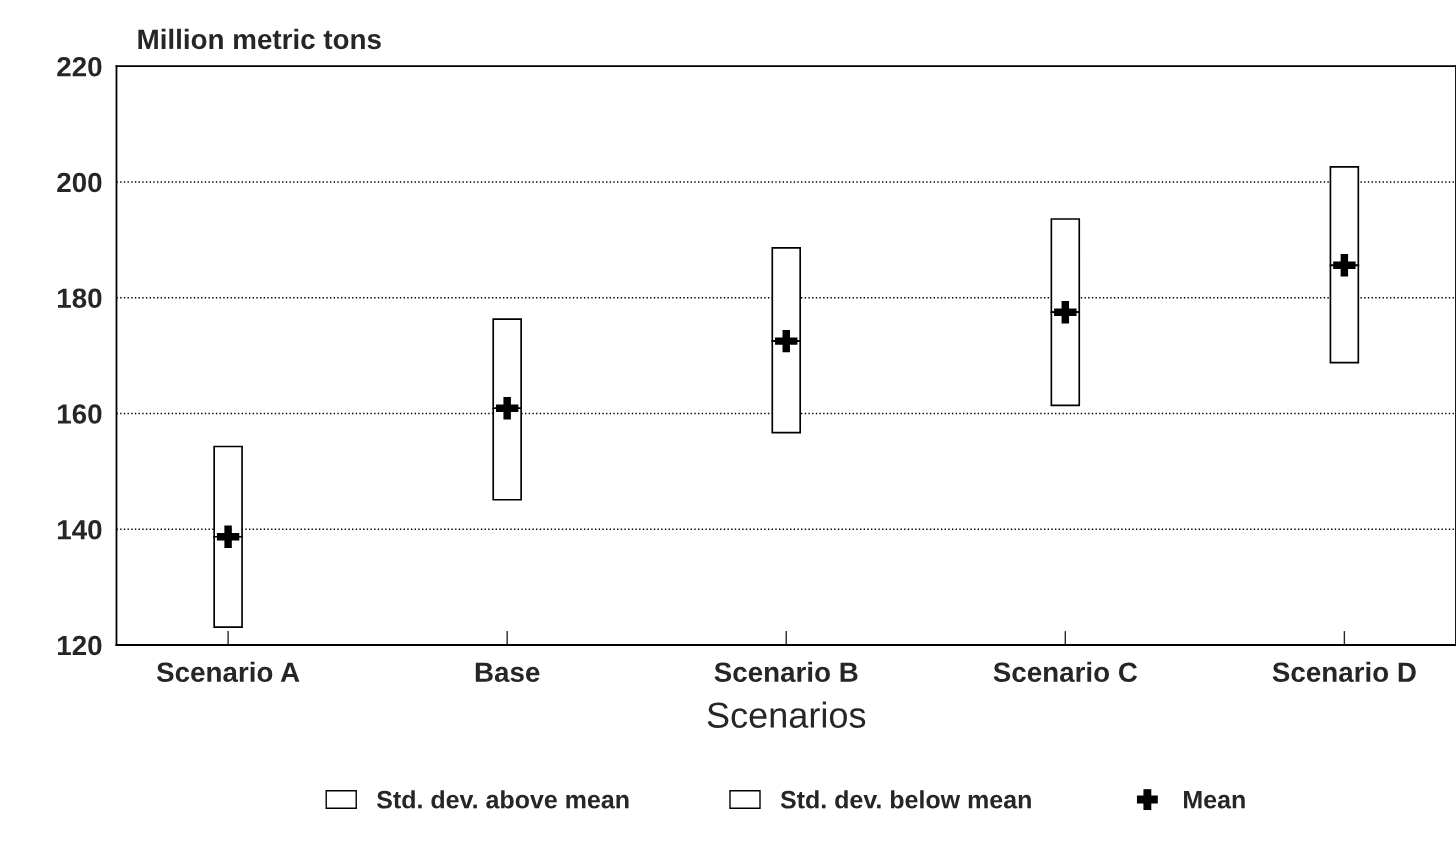 The width and height of the screenshot is (1456, 860). Describe the element at coordinates (79, 66) in the screenshot. I see `y-tick-label: 220` at that location.